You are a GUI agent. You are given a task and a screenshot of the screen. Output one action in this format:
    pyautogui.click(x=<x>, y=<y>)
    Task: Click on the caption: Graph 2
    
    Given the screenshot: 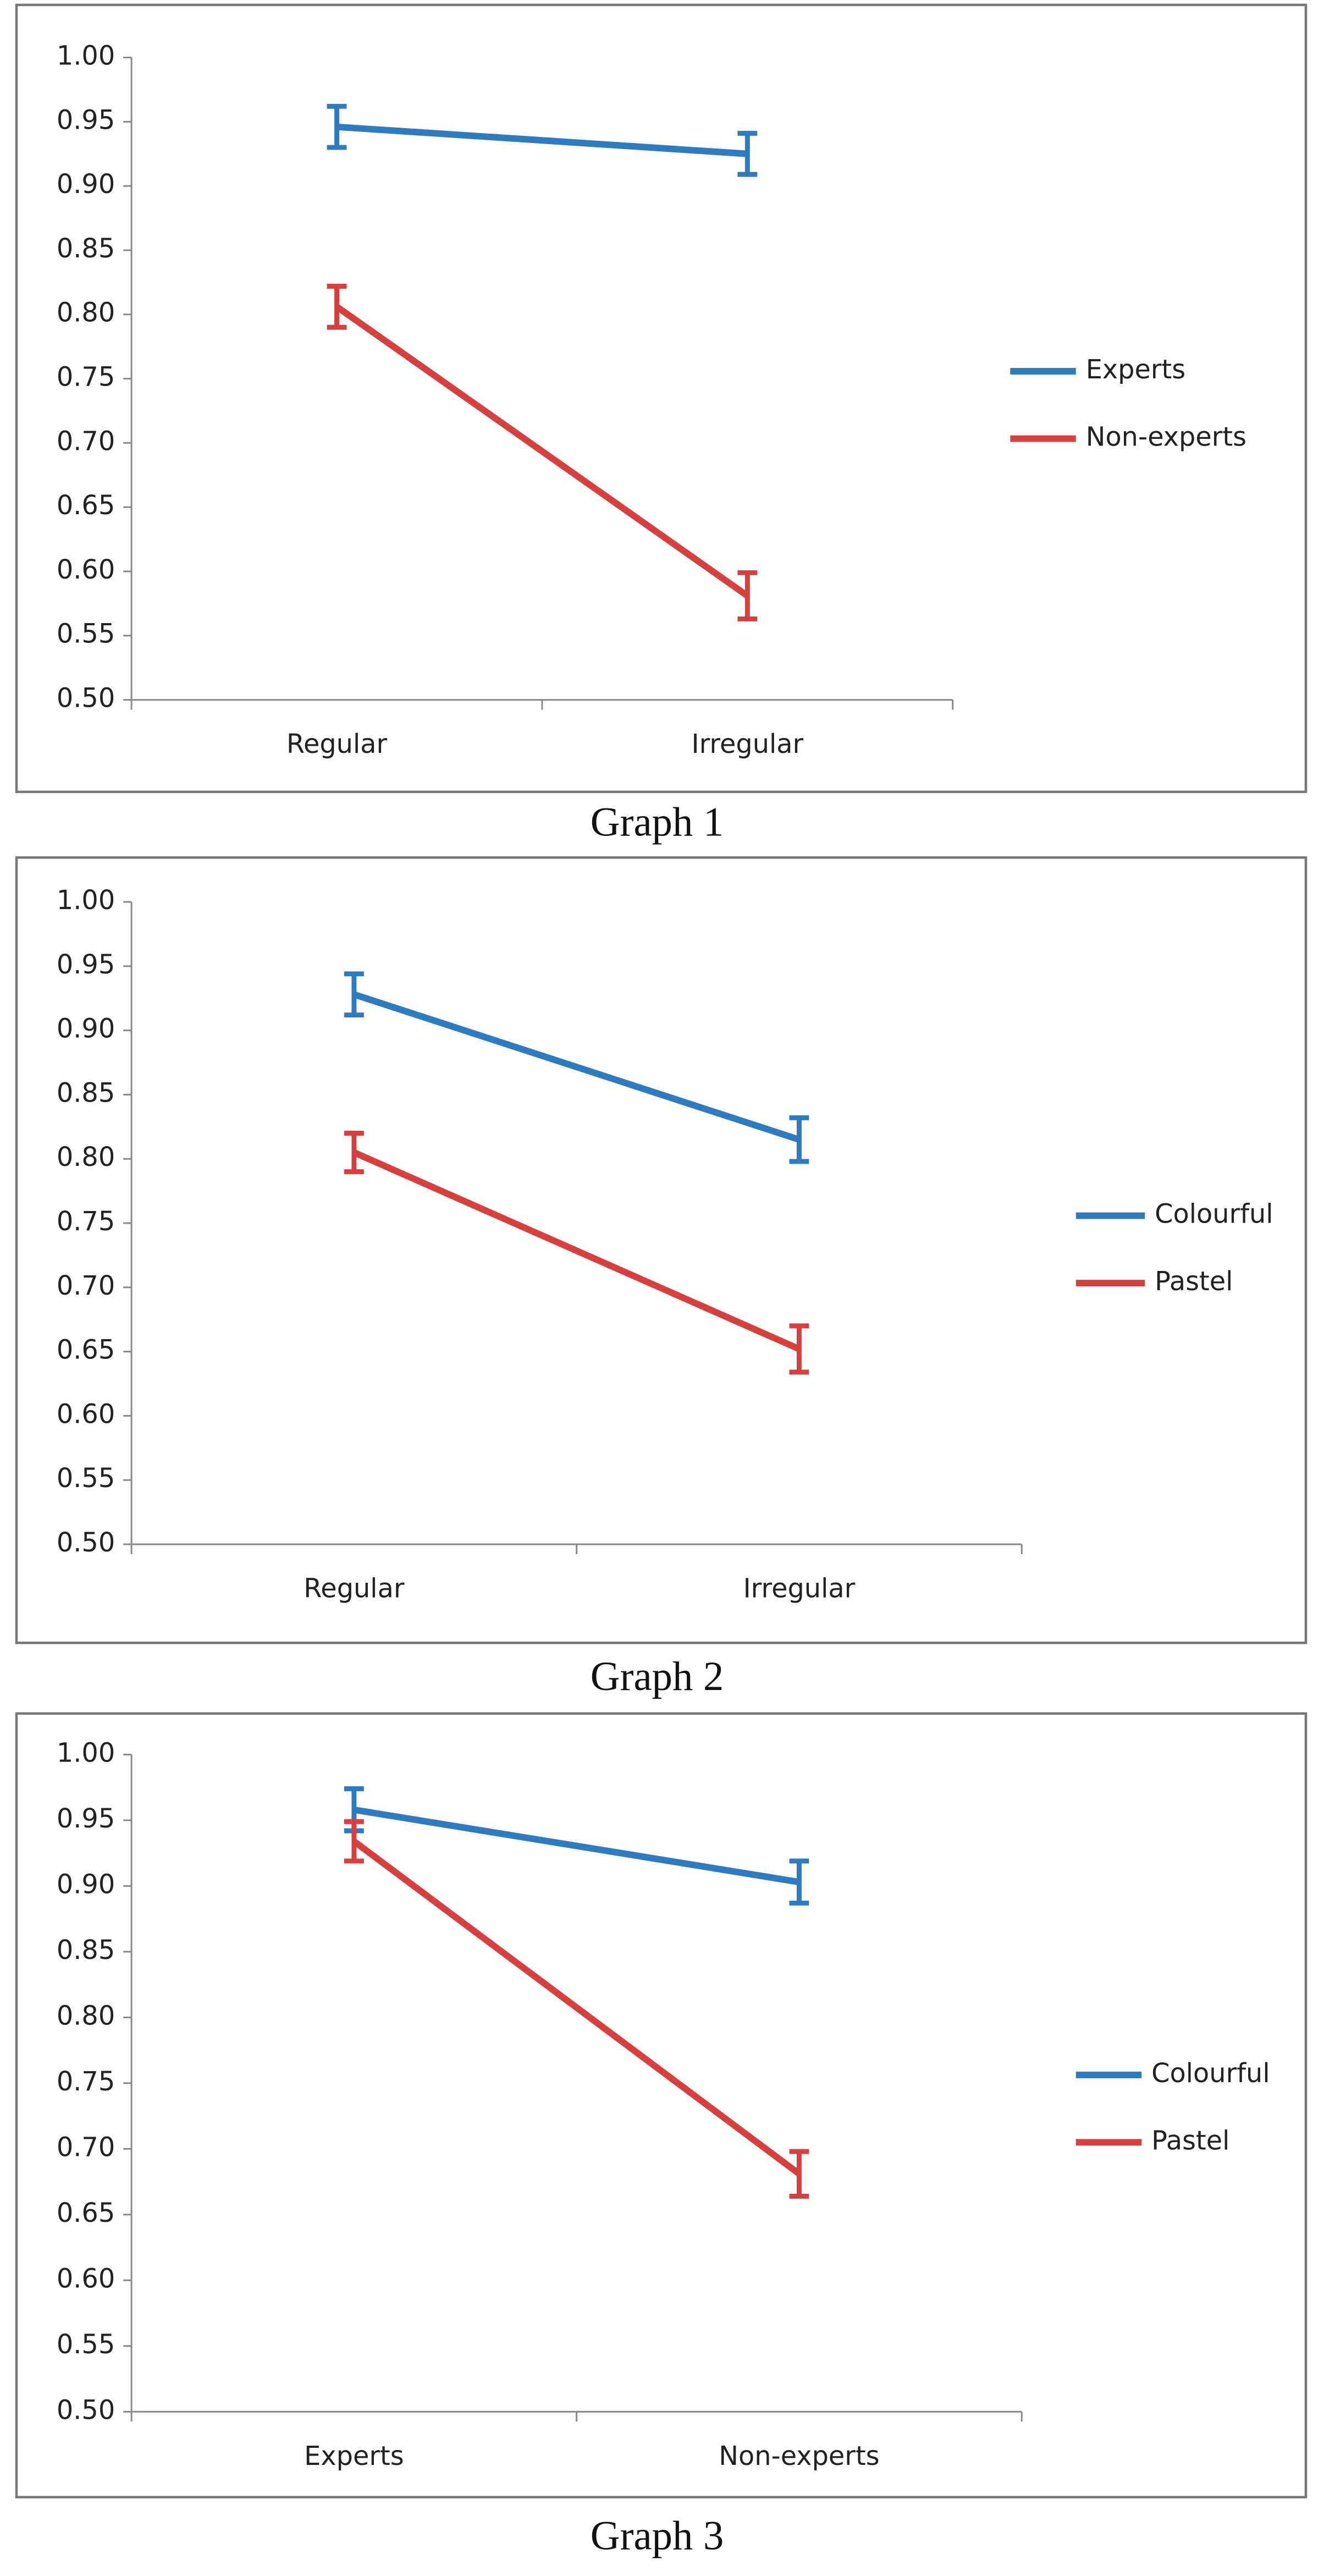 What is the action you would take?
    pyautogui.click(x=657, y=1676)
    